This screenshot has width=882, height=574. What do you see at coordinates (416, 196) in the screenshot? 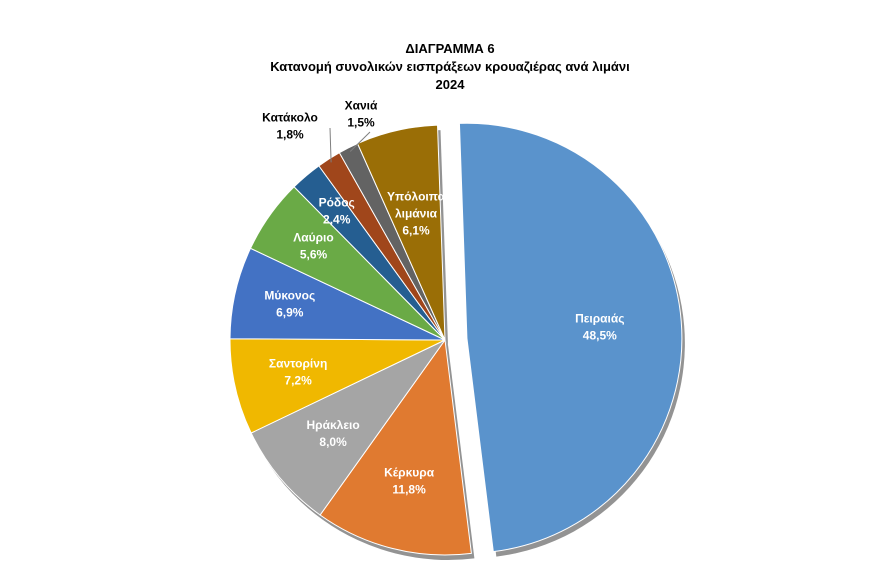
I see `slice-10-label: Υπόλοιπα` at bounding box center [416, 196].